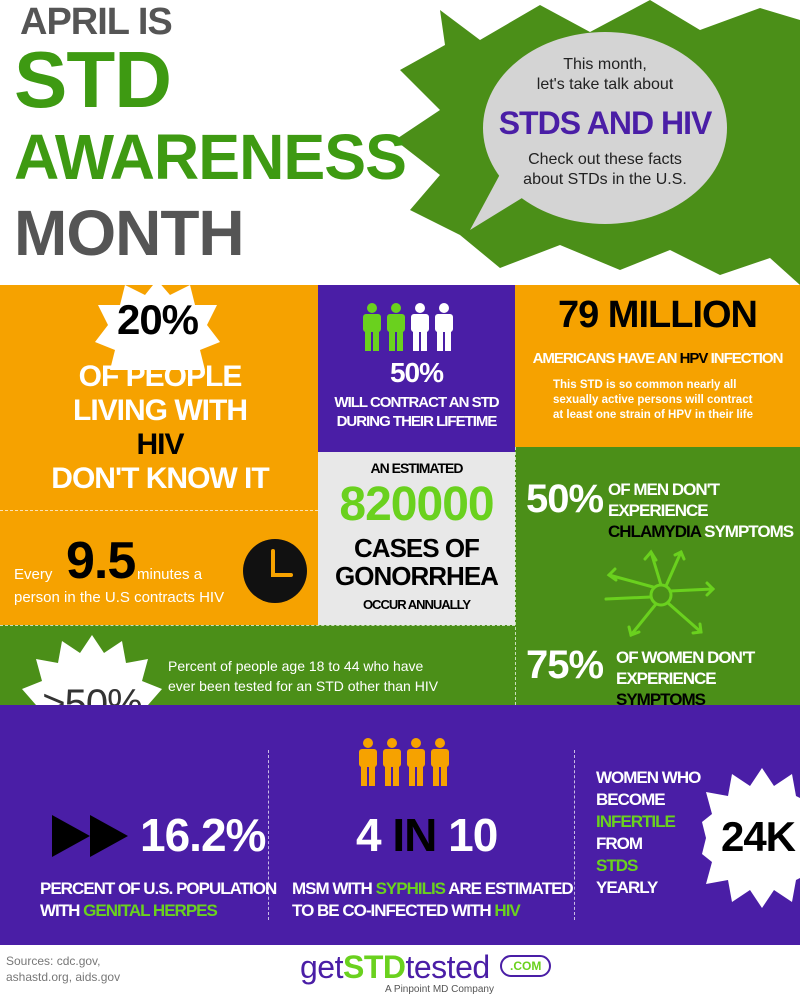 The width and height of the screenshot is (800, 1000). Describe the element at coordinates (417, 576) in the screenshot. I see `gonorrhea-line2: GONORRHEA` at that location.